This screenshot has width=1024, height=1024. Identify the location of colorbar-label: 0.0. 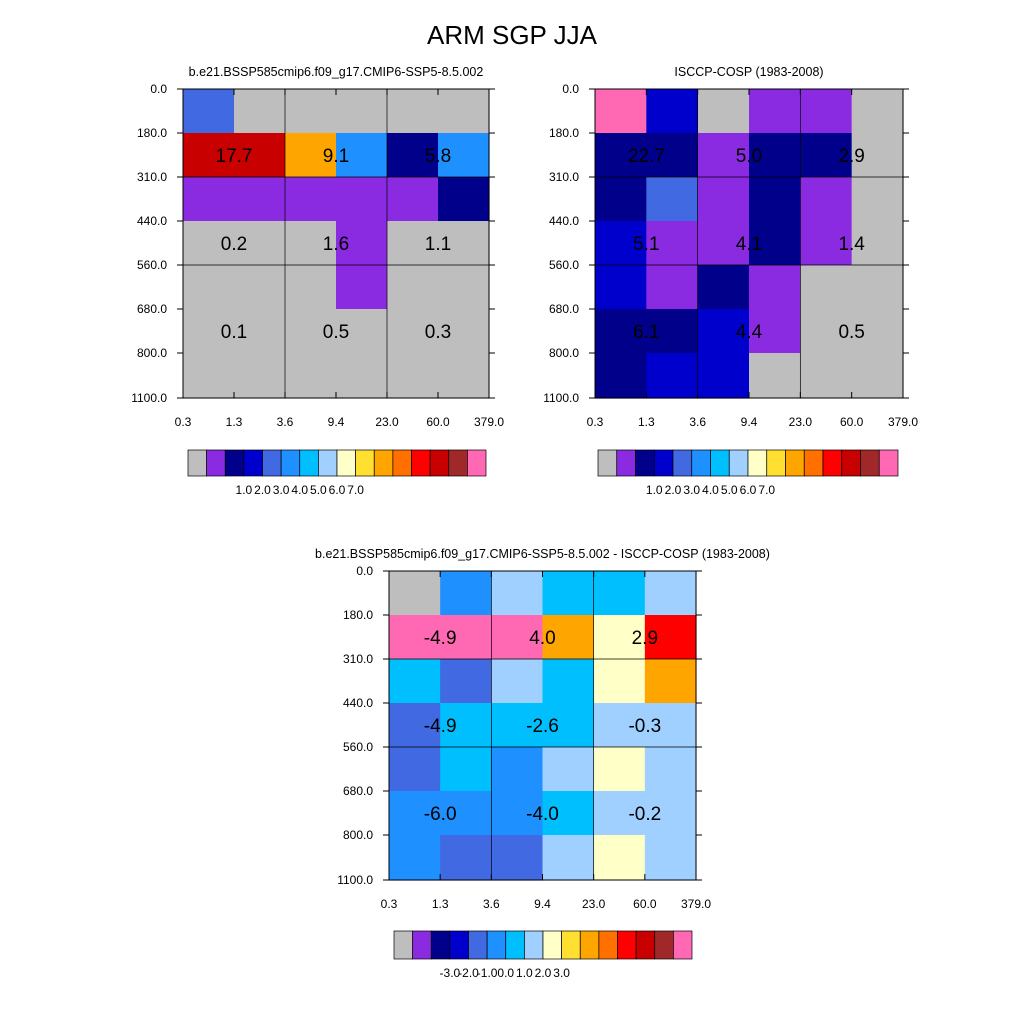
(505, 973).